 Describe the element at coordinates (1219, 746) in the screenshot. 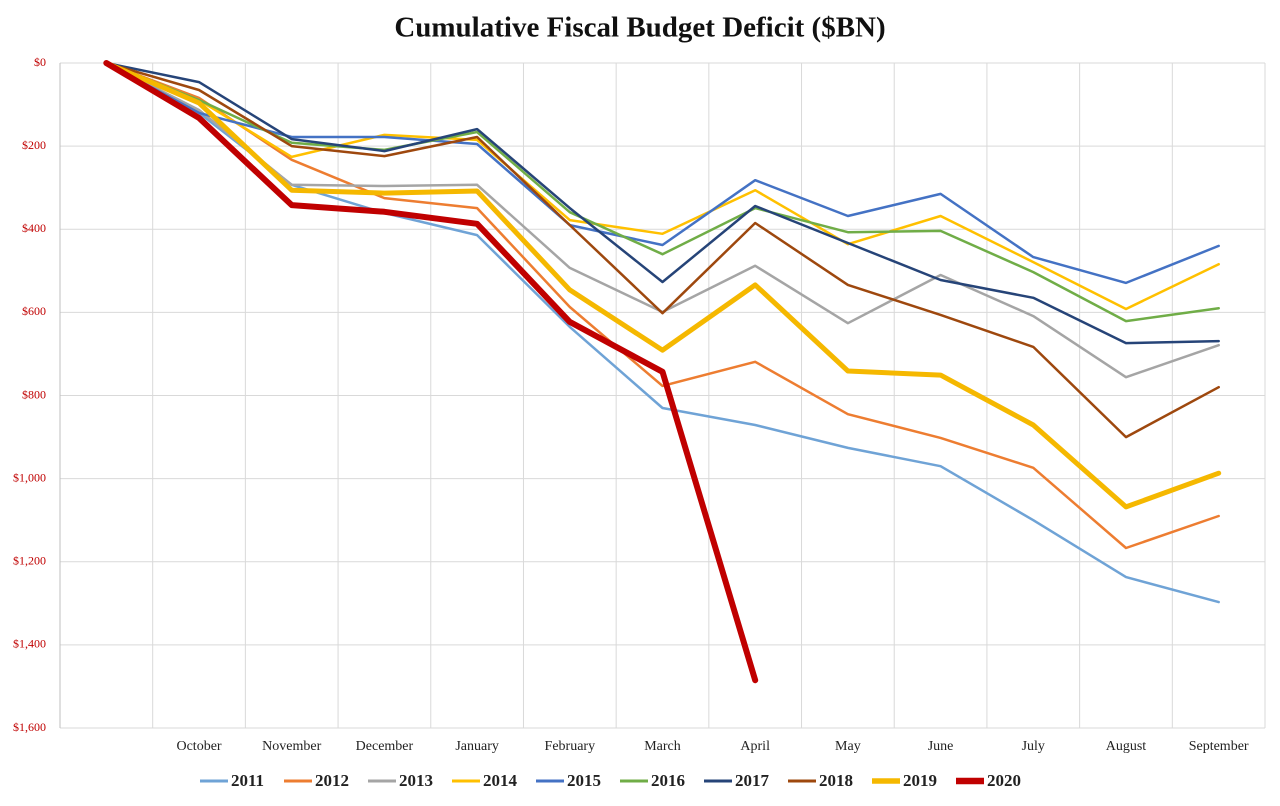

I see `x-tick-label: September` at that location.